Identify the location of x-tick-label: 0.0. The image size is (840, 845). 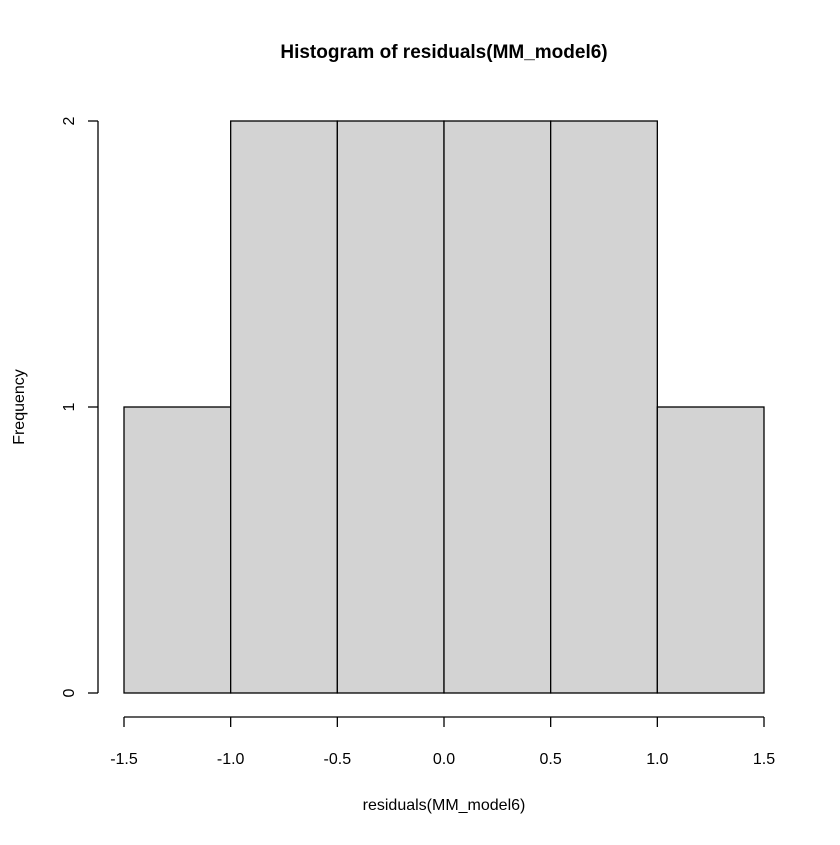
(444, 759).